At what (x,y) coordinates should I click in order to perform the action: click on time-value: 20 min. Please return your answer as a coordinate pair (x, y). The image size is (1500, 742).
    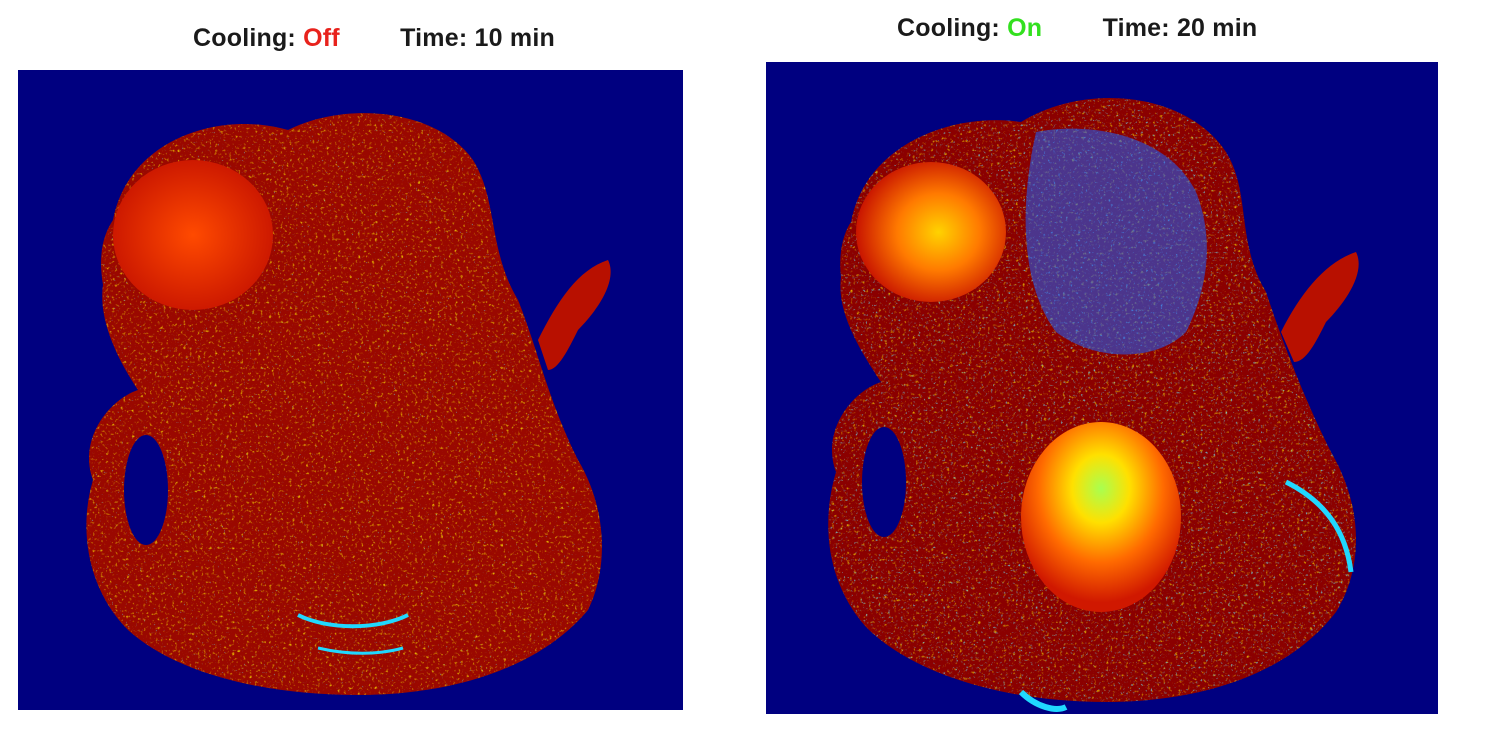
    Looking at the image, I should click on (1217, 28).